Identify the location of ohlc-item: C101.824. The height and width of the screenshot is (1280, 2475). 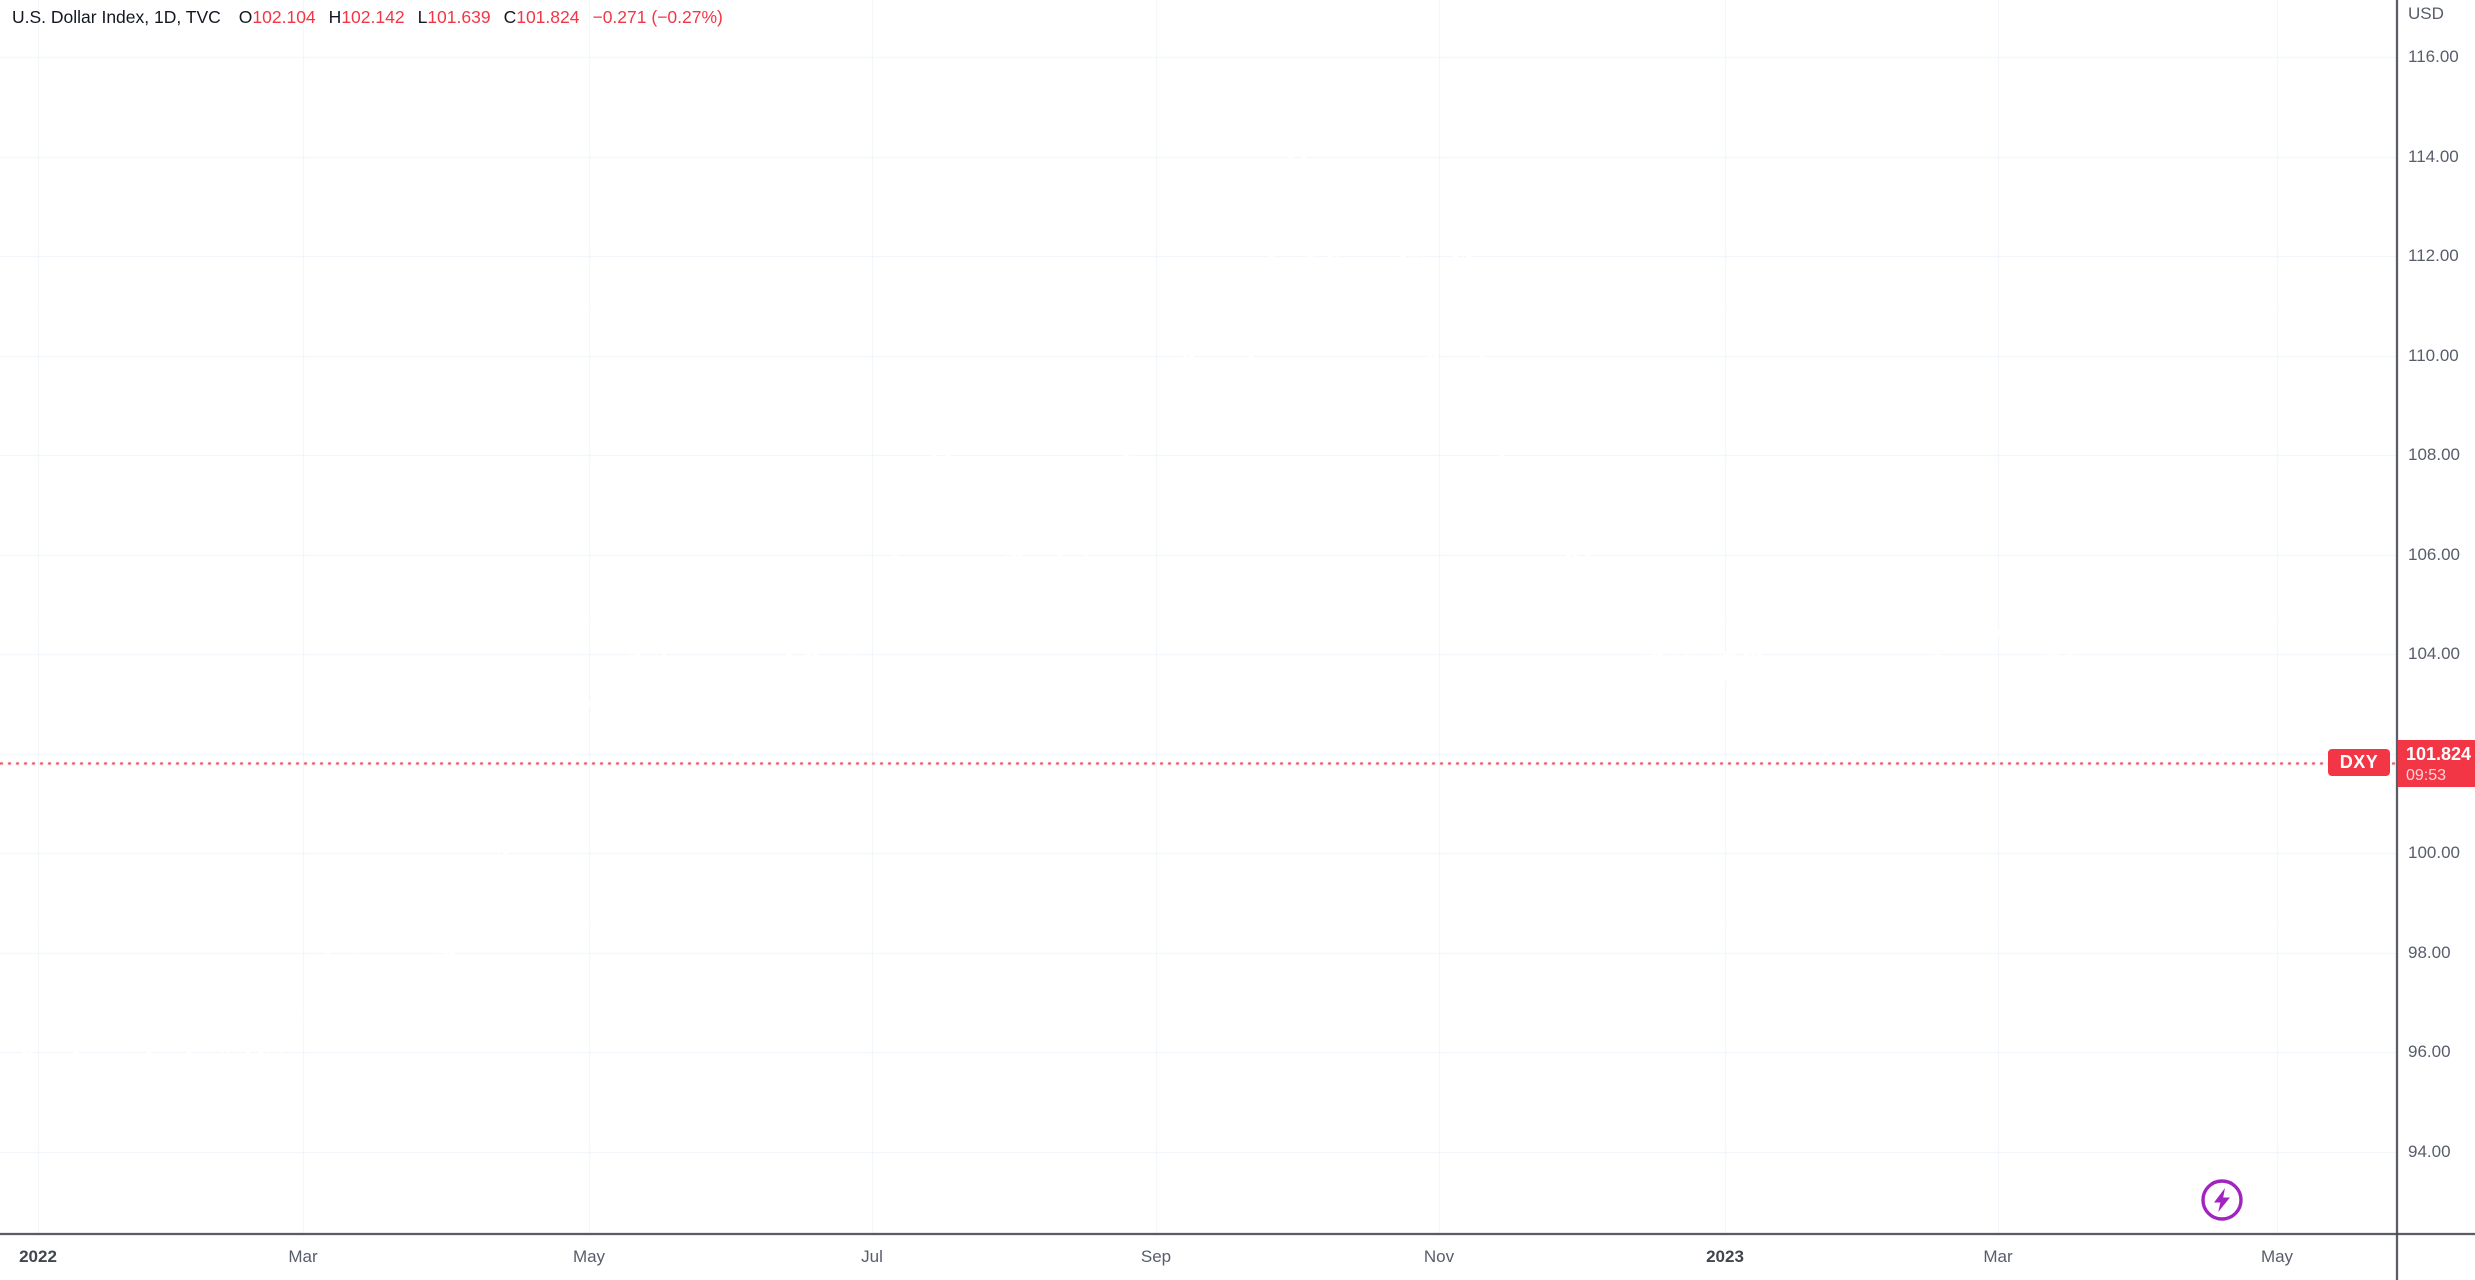
(542, 17).